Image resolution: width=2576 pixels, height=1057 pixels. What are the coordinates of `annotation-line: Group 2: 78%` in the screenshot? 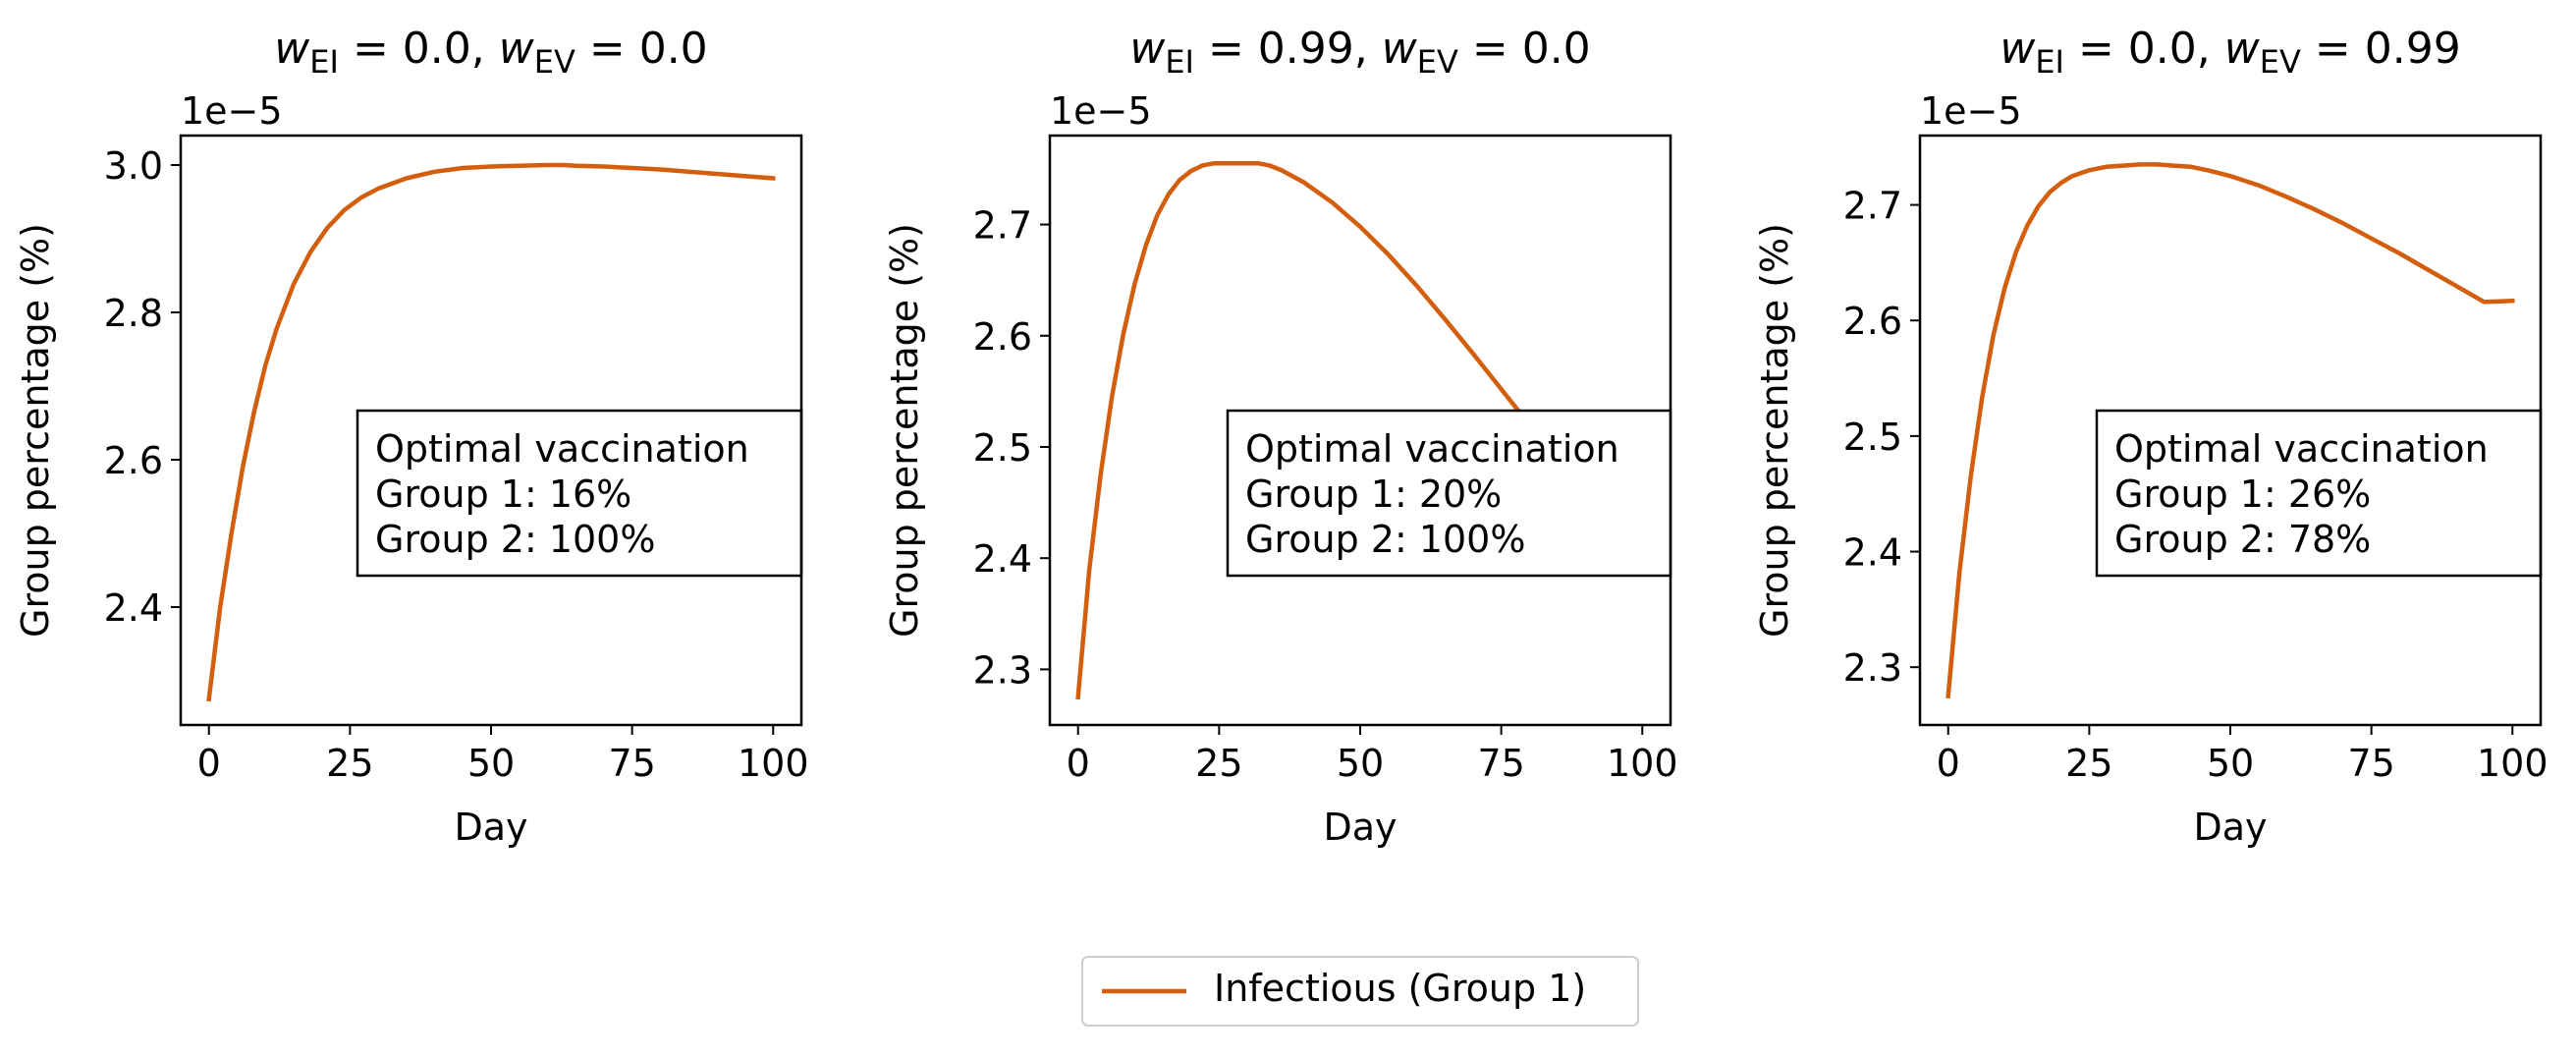 It's located at (2242, 539).